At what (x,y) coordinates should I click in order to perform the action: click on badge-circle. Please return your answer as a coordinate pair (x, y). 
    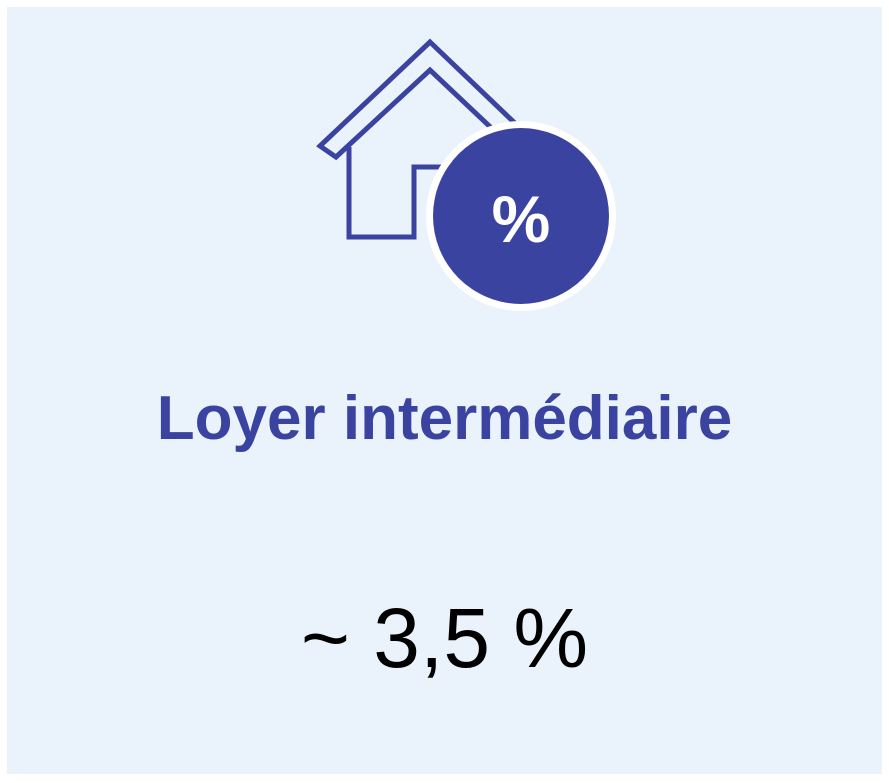
    Looking at the image, I should click on (521, 216).